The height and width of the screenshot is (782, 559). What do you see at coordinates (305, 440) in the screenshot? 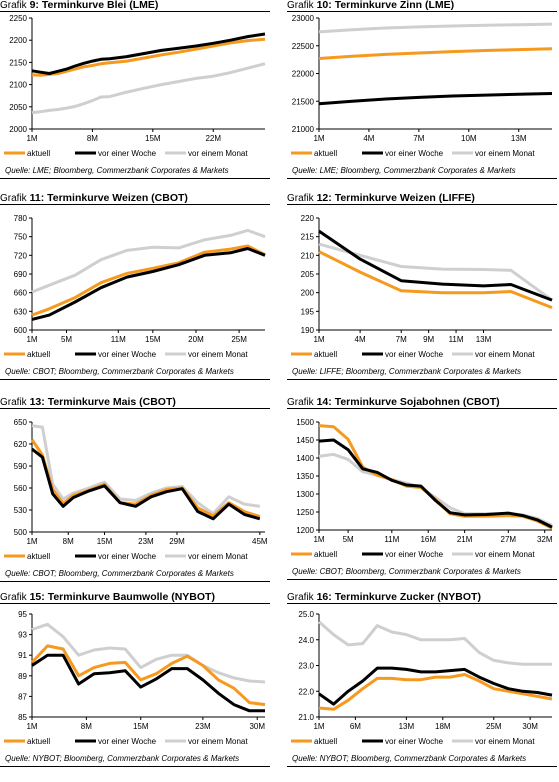
I see `y-tick-label: 1450` at bounding box center [305, 440].